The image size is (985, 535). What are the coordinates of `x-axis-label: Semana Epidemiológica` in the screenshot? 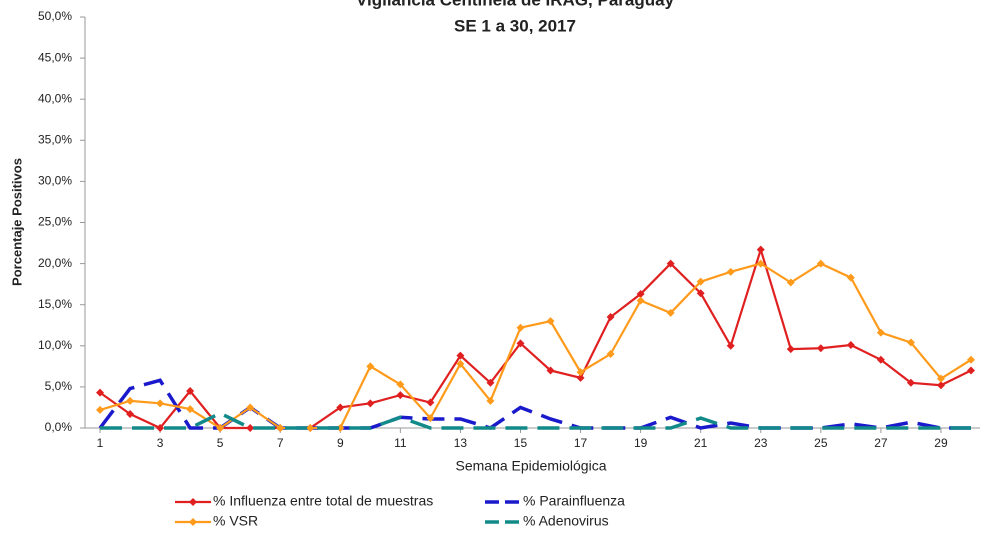 It's located at (531, 466).